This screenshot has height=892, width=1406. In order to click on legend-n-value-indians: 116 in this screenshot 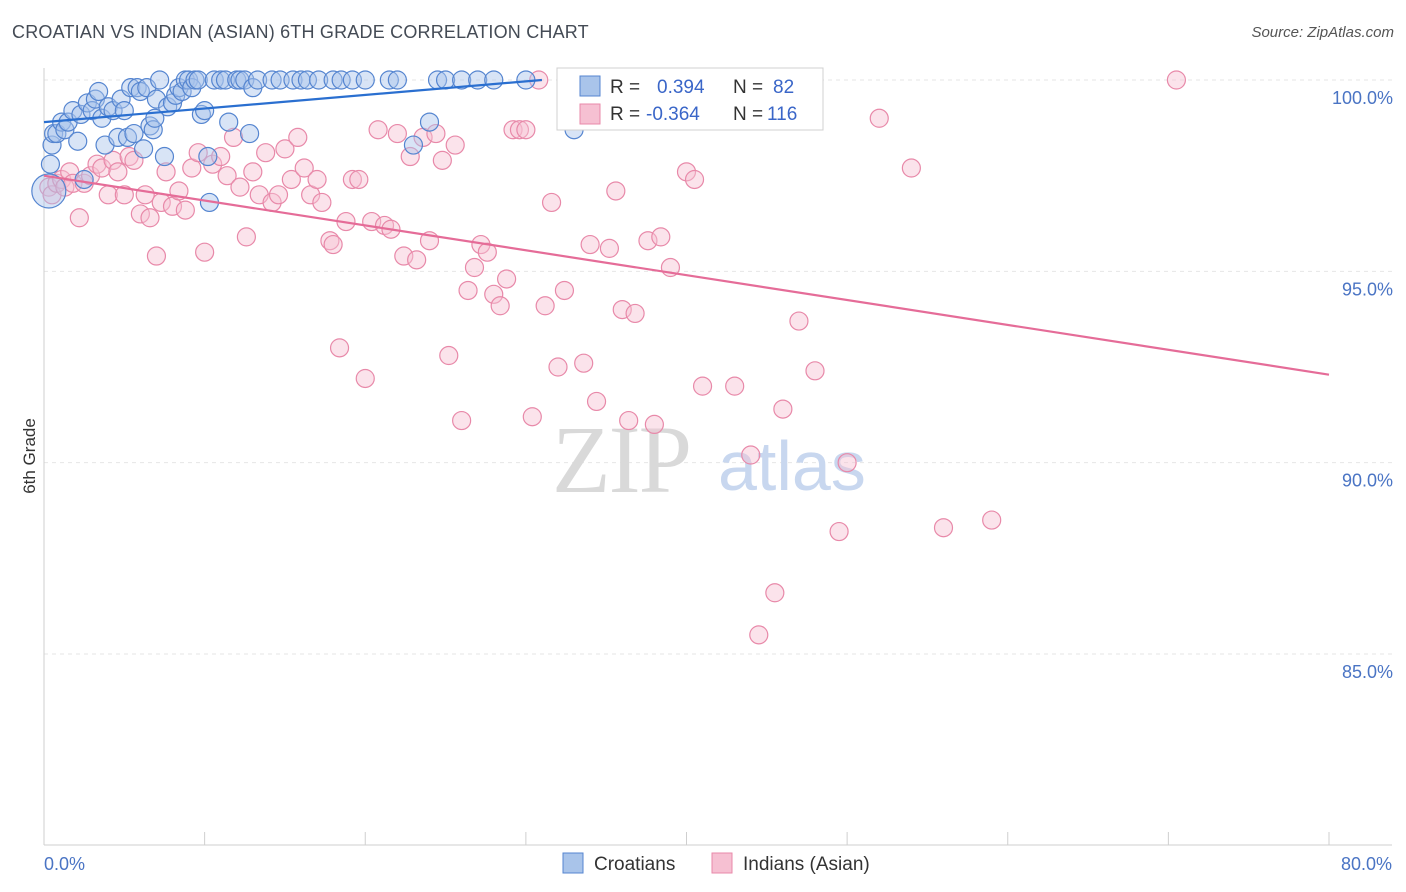, I will do `click(782, 114)`.